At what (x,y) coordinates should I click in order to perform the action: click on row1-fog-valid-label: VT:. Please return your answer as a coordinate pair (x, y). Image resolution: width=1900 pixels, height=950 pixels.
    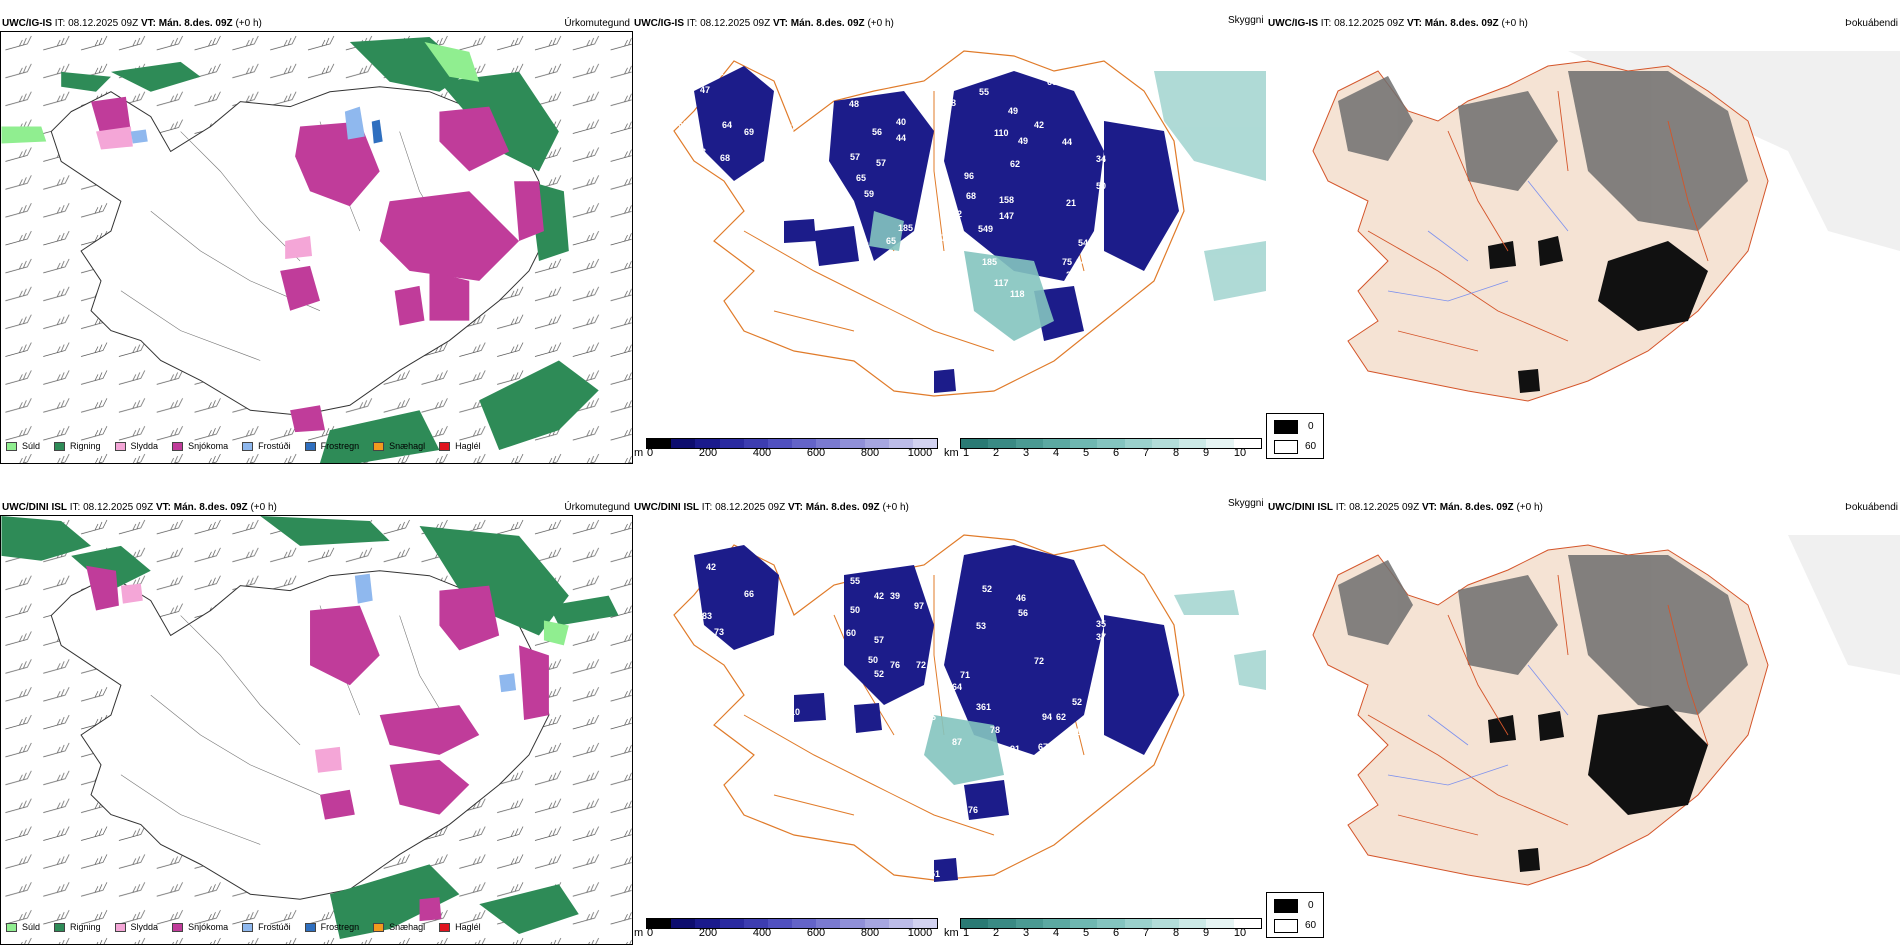
    Looking at the image, I should click on (1414, 23).